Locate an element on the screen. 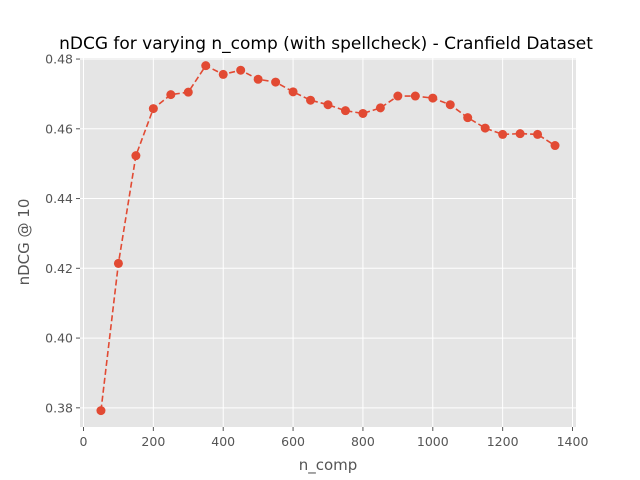 This screenshot has height=480, width=640. y-tick-label: 0.38 is located at coordinates (59, 407).